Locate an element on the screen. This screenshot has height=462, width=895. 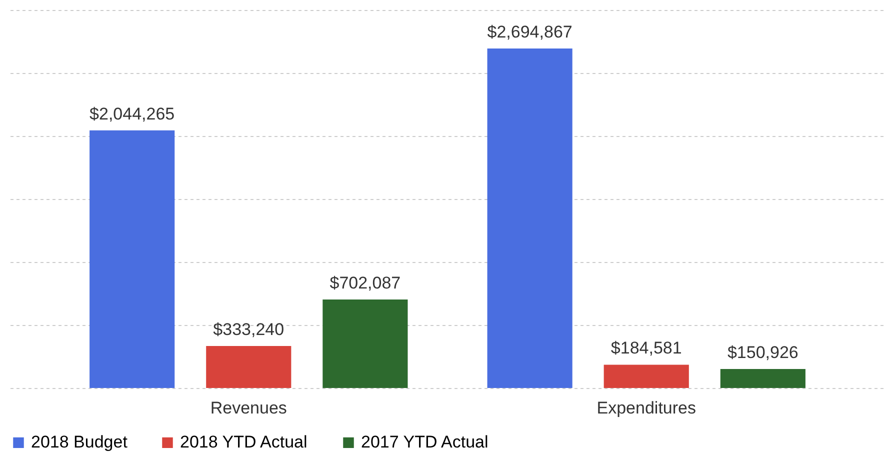
legend-label: 2018 YTD Actual is located at coordinates (244, 442).